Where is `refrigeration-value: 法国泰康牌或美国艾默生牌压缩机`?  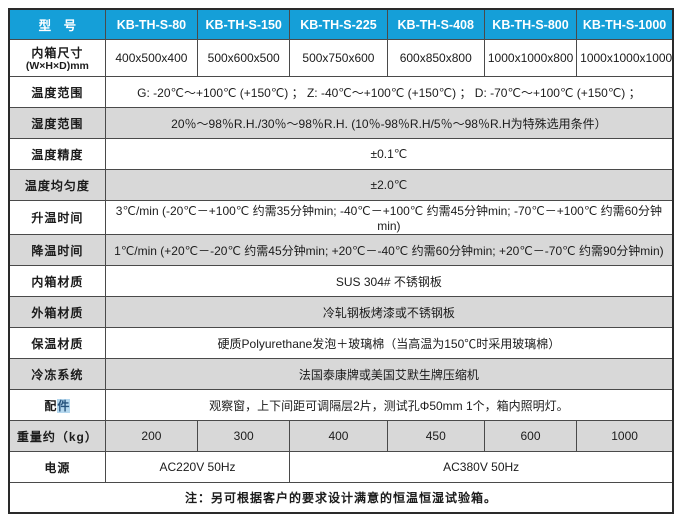
refrigeration-value: 法国泰康牌或美国艾默生牌压缩机 is located at coordinates (389, 374).